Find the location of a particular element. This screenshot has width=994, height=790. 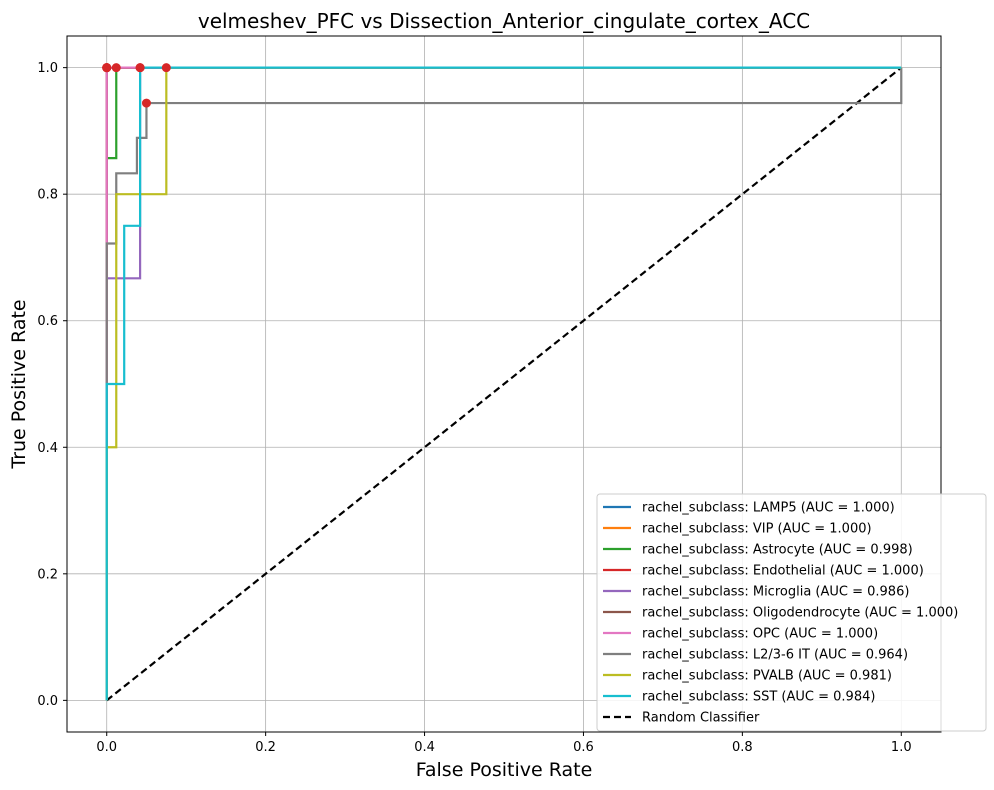

legend-entry: rachel_subclass: L2/3-6 IT (AUC = 0.964) is located at coordinates (775, 655).